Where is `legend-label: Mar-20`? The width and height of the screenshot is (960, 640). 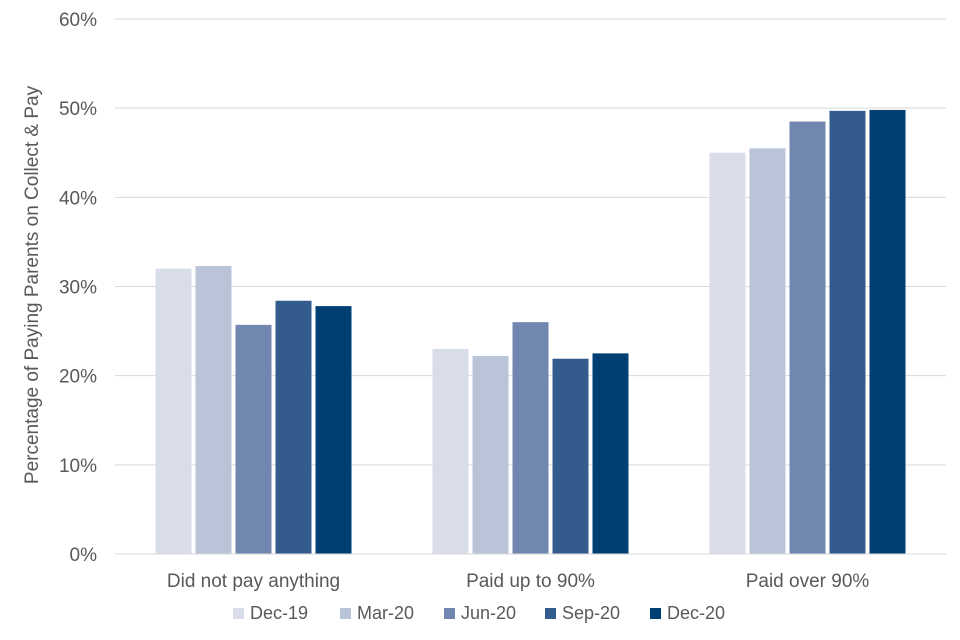
legend-label: Mar-20 is located at coordinates (385, 613).